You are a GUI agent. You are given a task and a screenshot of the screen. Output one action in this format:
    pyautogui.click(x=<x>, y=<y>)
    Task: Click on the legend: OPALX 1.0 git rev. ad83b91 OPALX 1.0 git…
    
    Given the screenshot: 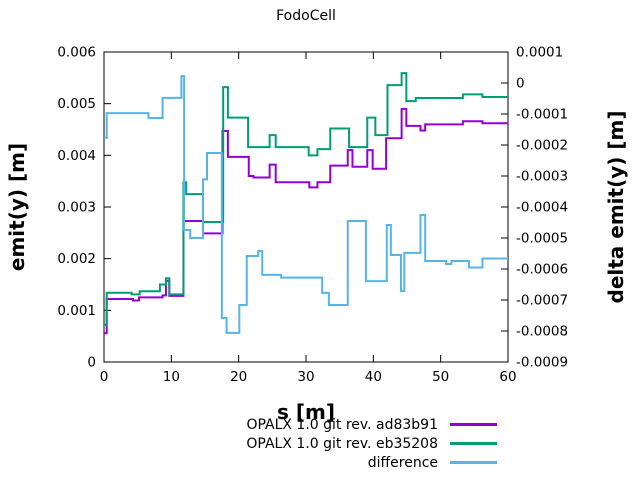 What is the action you would take?
    pyautogui.click(x=371, y=443)
    